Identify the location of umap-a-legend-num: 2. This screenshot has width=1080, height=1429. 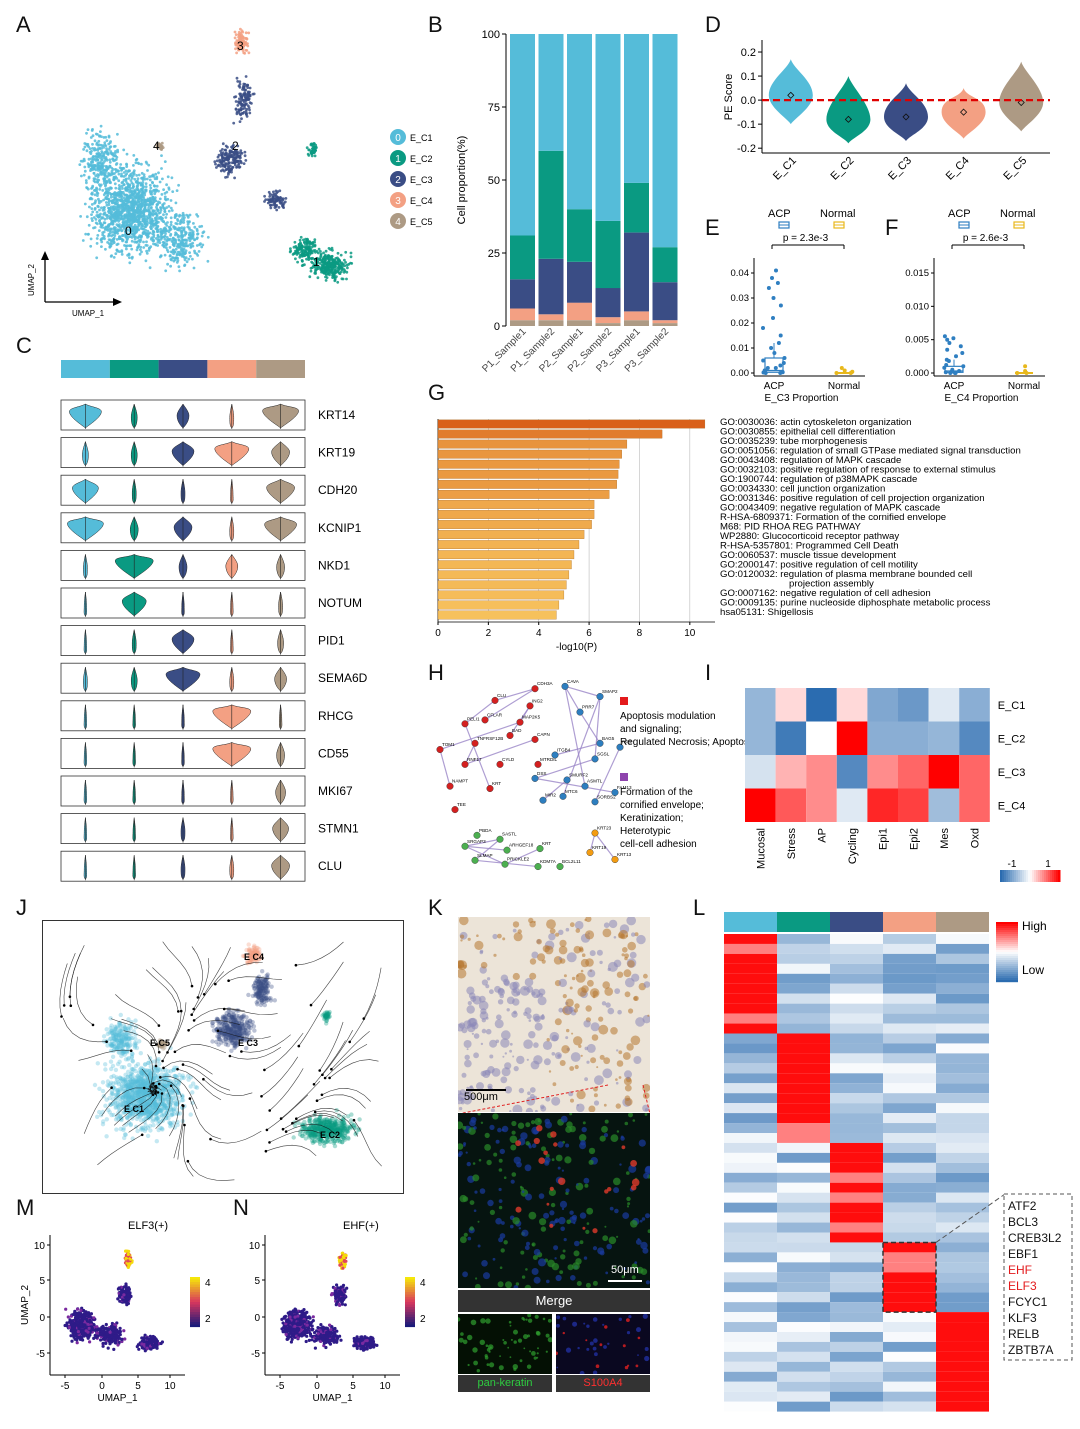
(398, 180).